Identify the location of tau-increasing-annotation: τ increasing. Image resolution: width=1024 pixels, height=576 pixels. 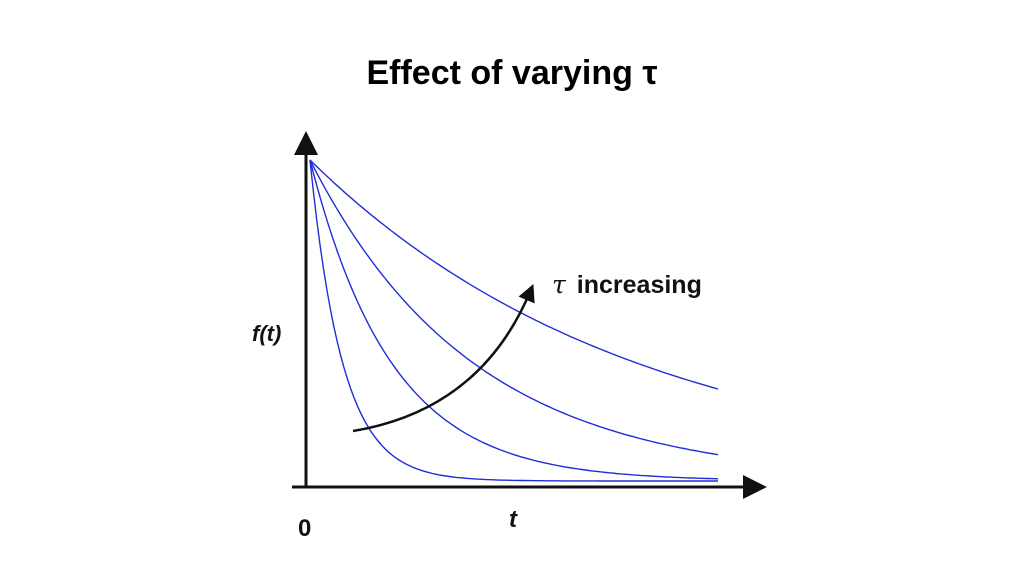
(627, 284).